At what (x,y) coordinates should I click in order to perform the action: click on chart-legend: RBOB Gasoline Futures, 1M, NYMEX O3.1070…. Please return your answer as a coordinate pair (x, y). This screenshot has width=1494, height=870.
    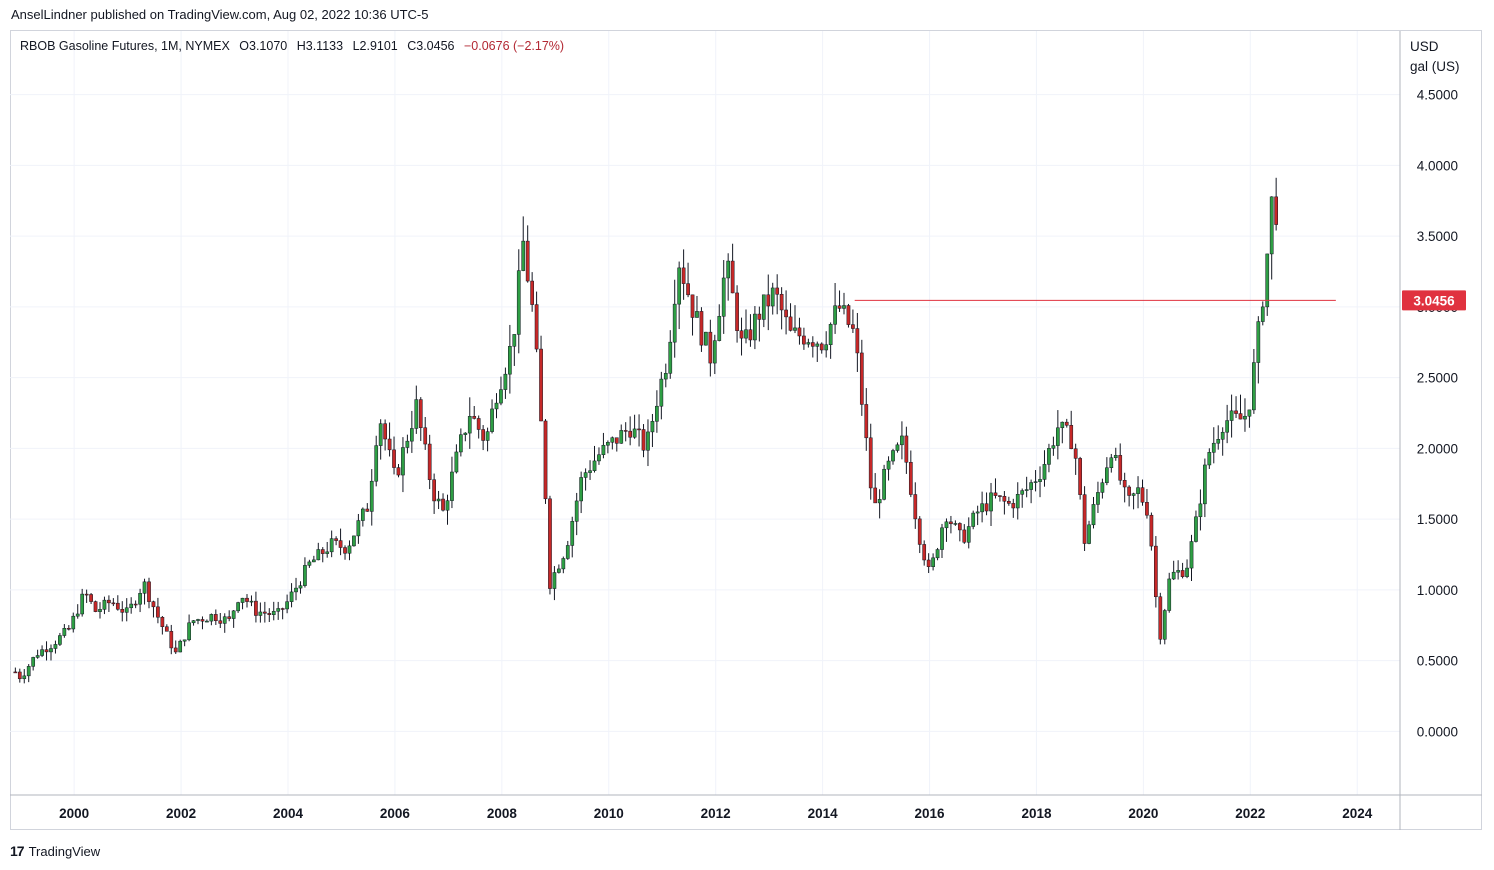
    Looking at the image, I should click on (292, 46).